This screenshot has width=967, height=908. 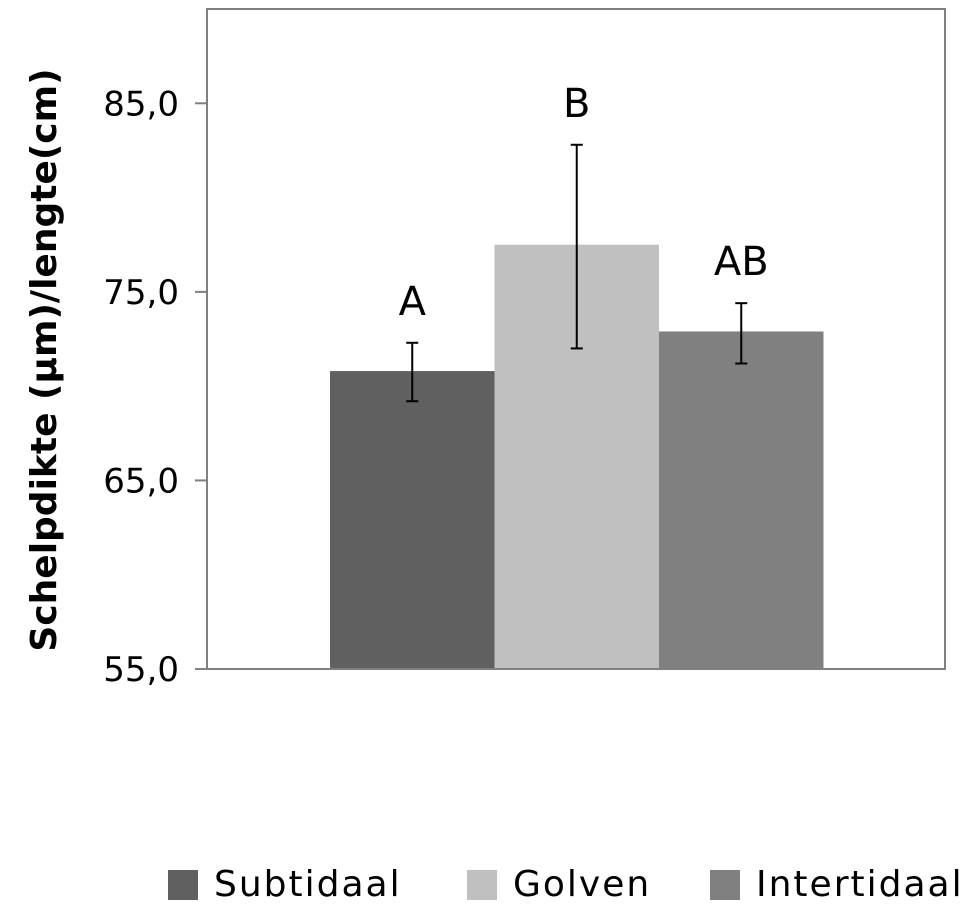 I want to click on significance-label: B, so click(x=576, y=104).